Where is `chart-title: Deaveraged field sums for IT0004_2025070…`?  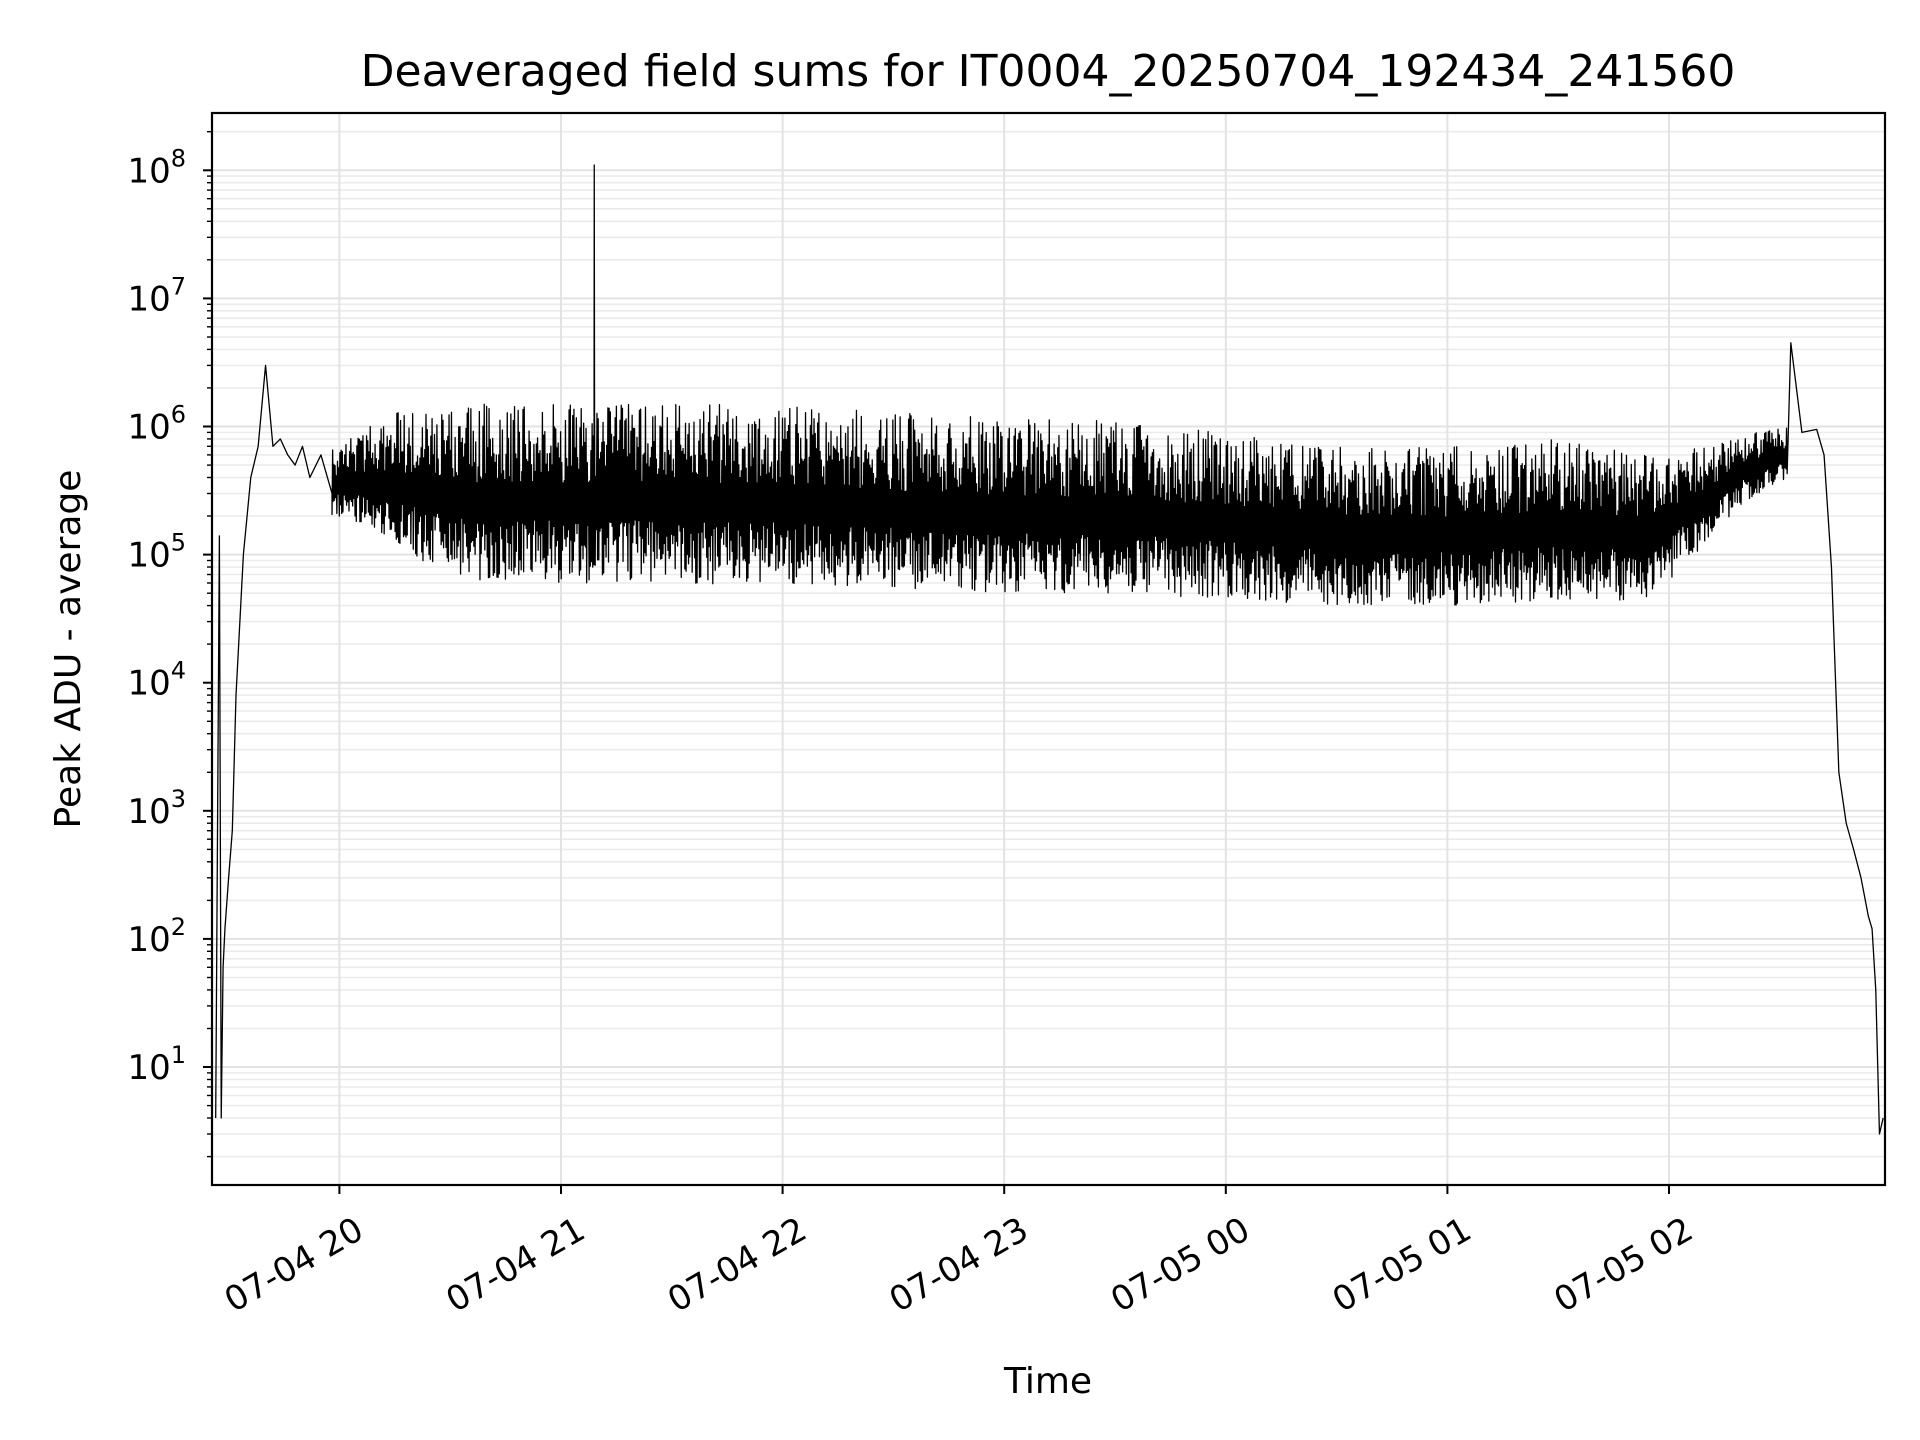
chart-title: Deaveraged field sums for IT0004_2025070… is located at coordinates (1048, 71).